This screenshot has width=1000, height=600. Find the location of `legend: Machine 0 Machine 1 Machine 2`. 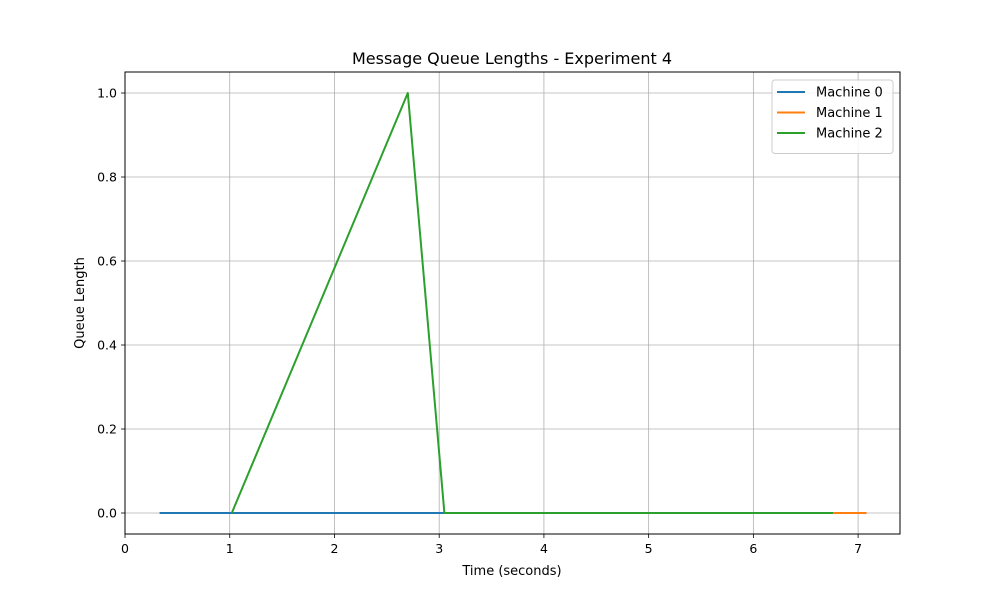

legend: Machine 0 Machine 1 Machine 2 is located at coordinates (832, 116).